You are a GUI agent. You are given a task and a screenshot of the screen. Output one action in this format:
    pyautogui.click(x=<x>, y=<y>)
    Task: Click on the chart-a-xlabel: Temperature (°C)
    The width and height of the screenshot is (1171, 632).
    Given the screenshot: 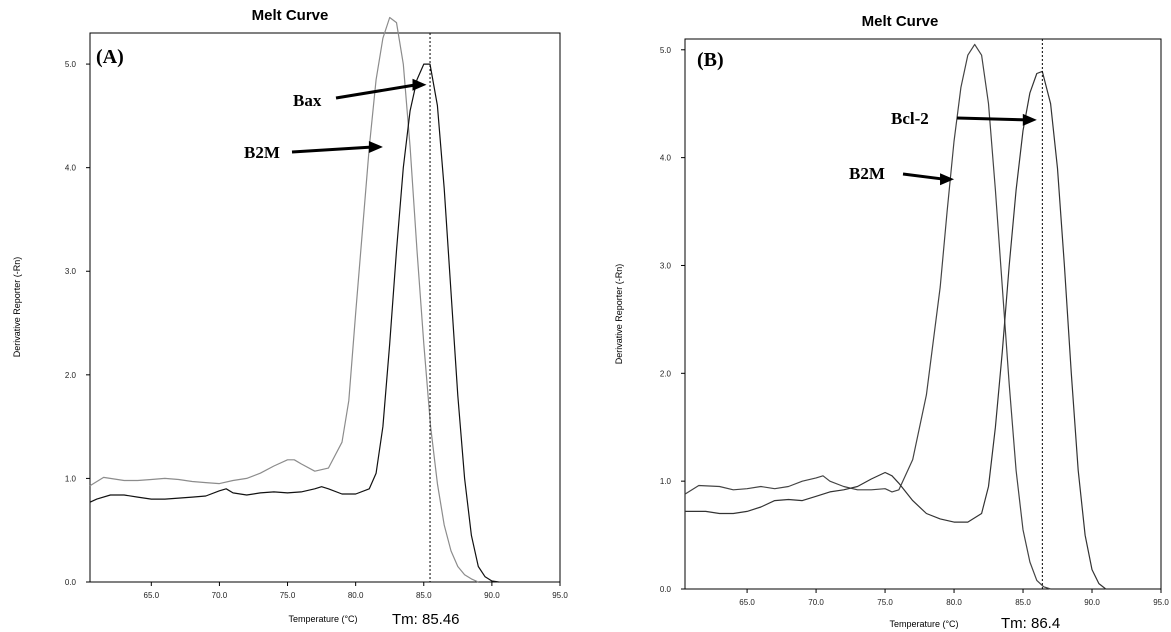 What is the action you would take?
    pyautogui.click(x=322, y=619)
    